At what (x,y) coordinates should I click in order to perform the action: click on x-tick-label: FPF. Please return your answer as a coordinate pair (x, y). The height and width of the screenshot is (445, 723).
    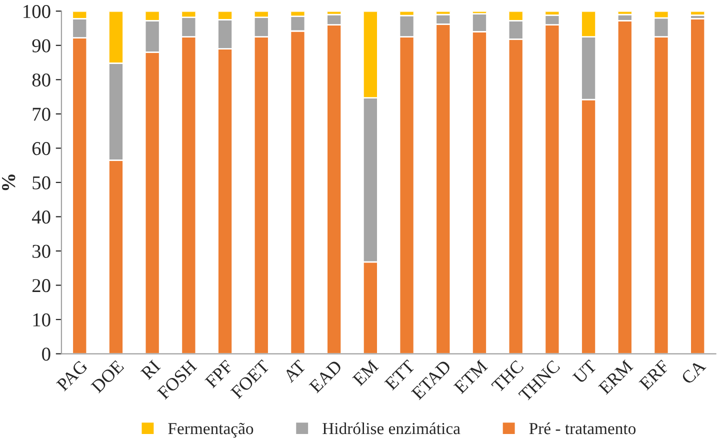
    Looking at the image, I should click on (219, 374).